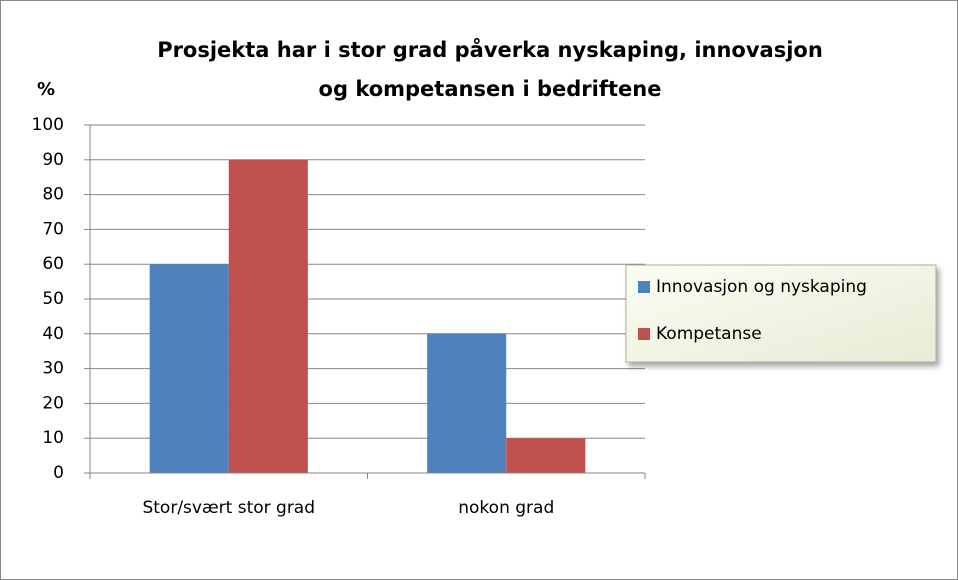  Describe the element at coordinates (53, 160) in the screenshot. I see `y-tick-label: 90` at that location.